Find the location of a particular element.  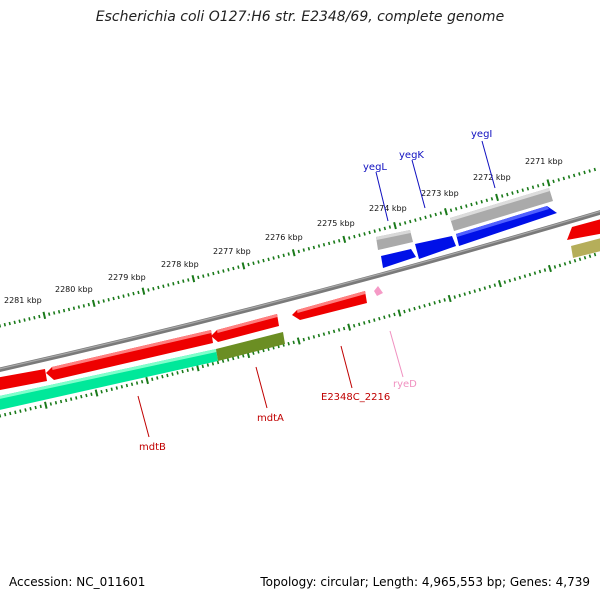

forward-strand-features is located at coordinates (488, 228).